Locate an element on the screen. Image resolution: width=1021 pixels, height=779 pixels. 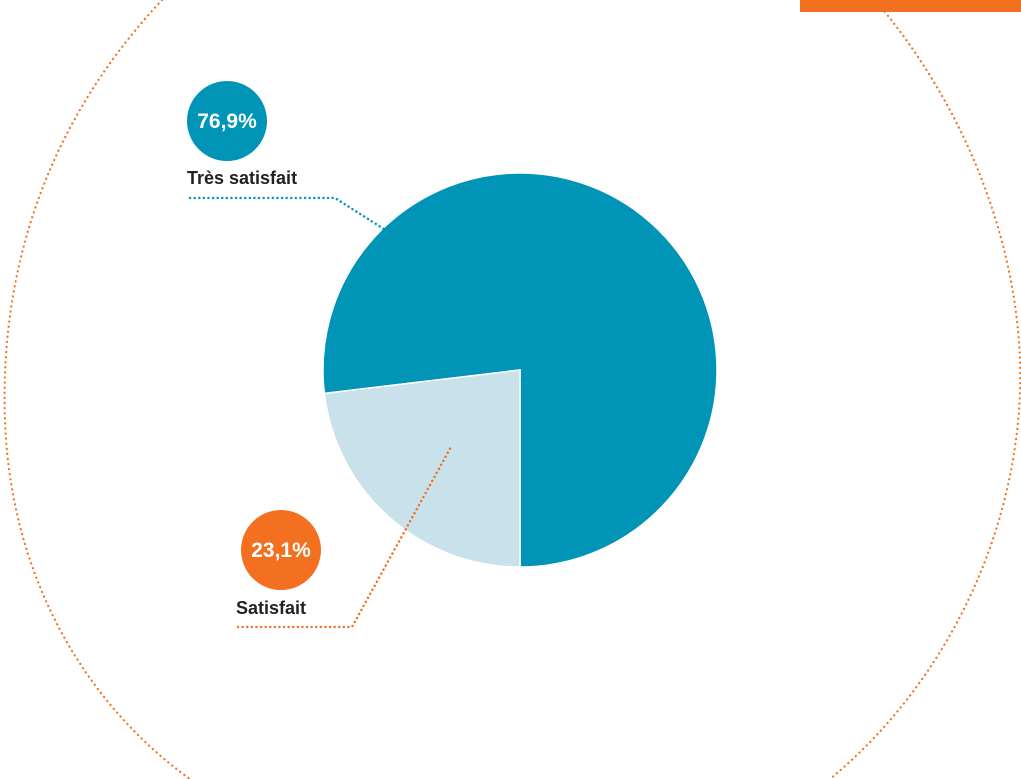
pie-slice-satisfait is located at coordinates (422, 468).